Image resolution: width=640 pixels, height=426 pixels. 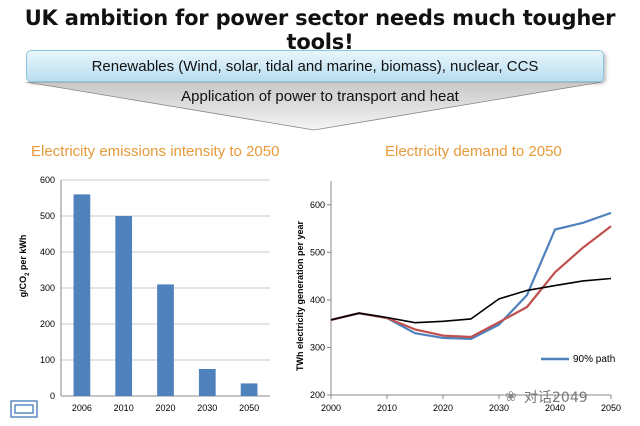 What do you see at coordinates (249, 389) in the screenshot?
I see `bar-2050` at bounding box center [249, 389].